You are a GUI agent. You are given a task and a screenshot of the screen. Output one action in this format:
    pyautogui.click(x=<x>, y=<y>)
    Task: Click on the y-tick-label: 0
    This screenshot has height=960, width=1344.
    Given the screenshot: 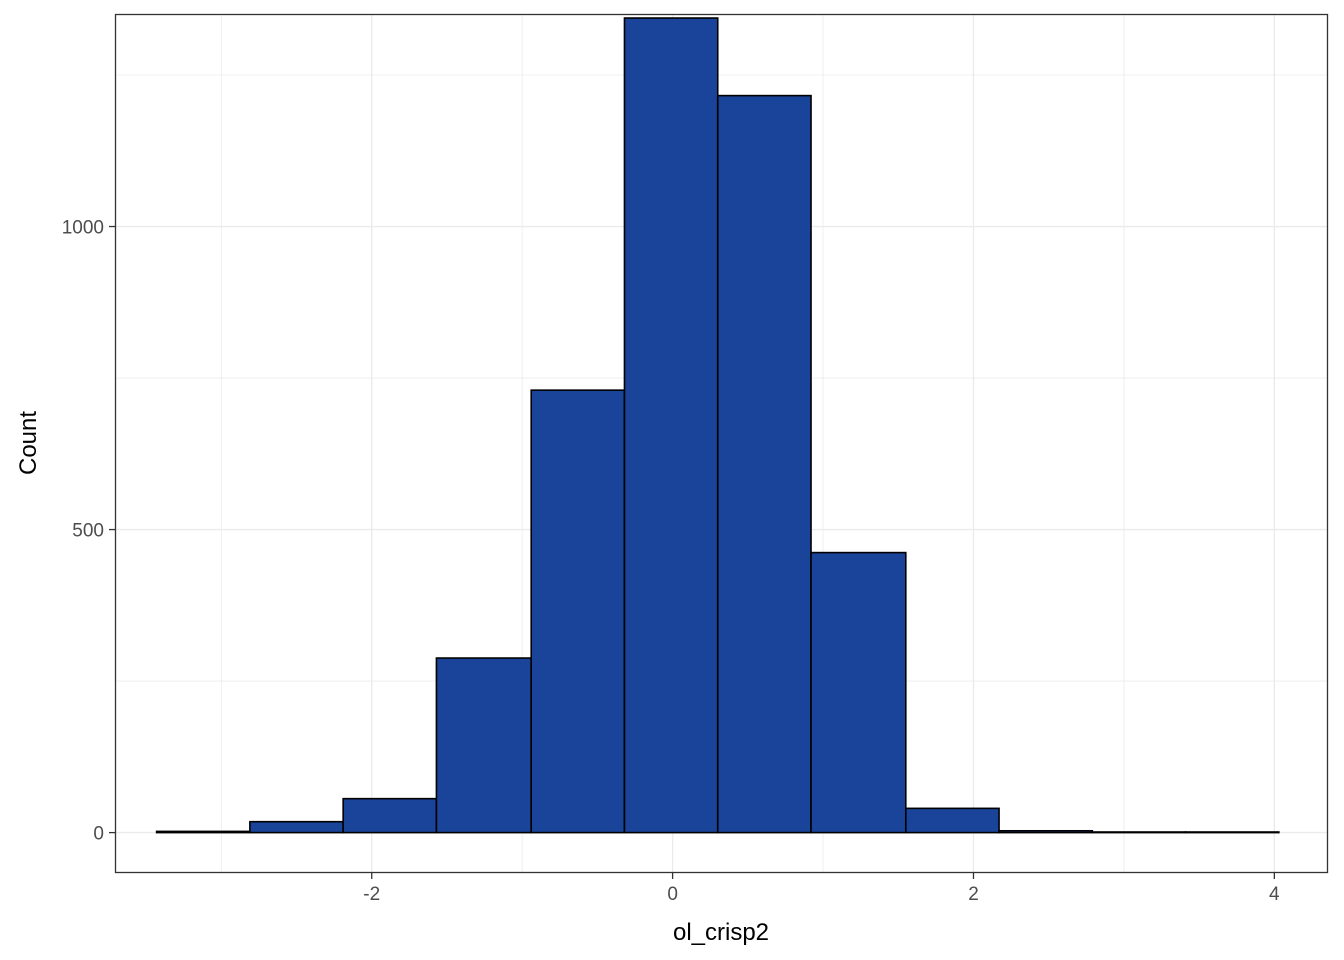 What is the action you would take?
    pyautogui.click(x=98, y=834)
    